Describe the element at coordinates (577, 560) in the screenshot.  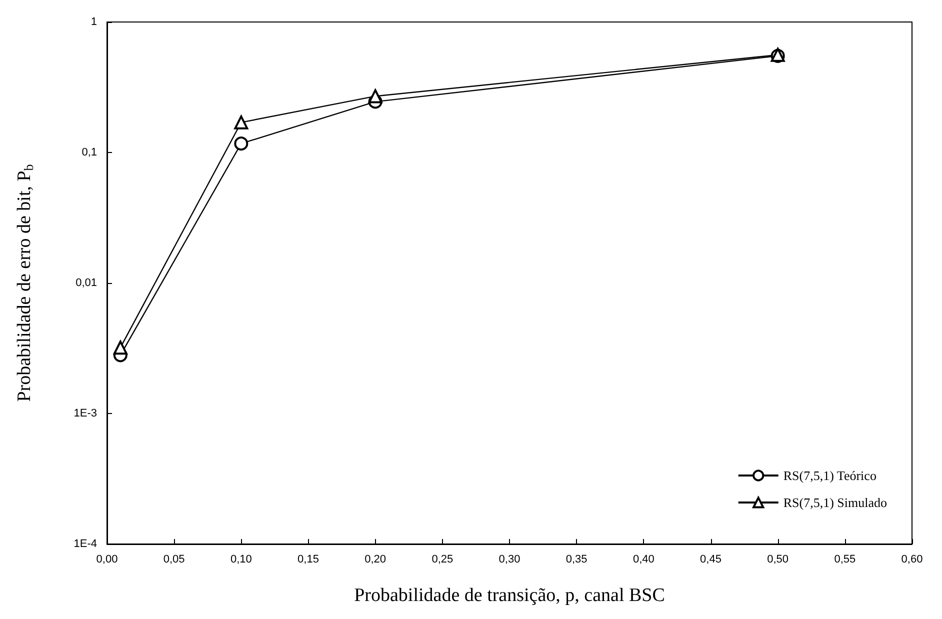
I see `x-tick-label: 0,35` at that location.